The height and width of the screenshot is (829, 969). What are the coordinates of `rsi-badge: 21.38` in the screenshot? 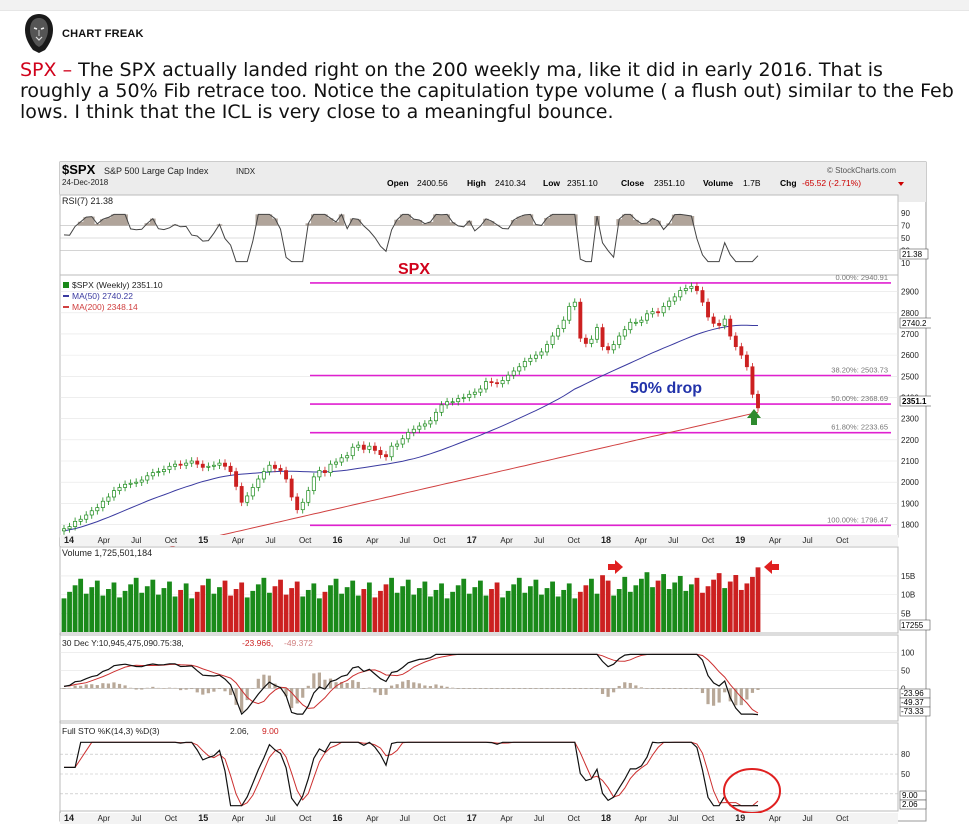 It's located at (912, 254).